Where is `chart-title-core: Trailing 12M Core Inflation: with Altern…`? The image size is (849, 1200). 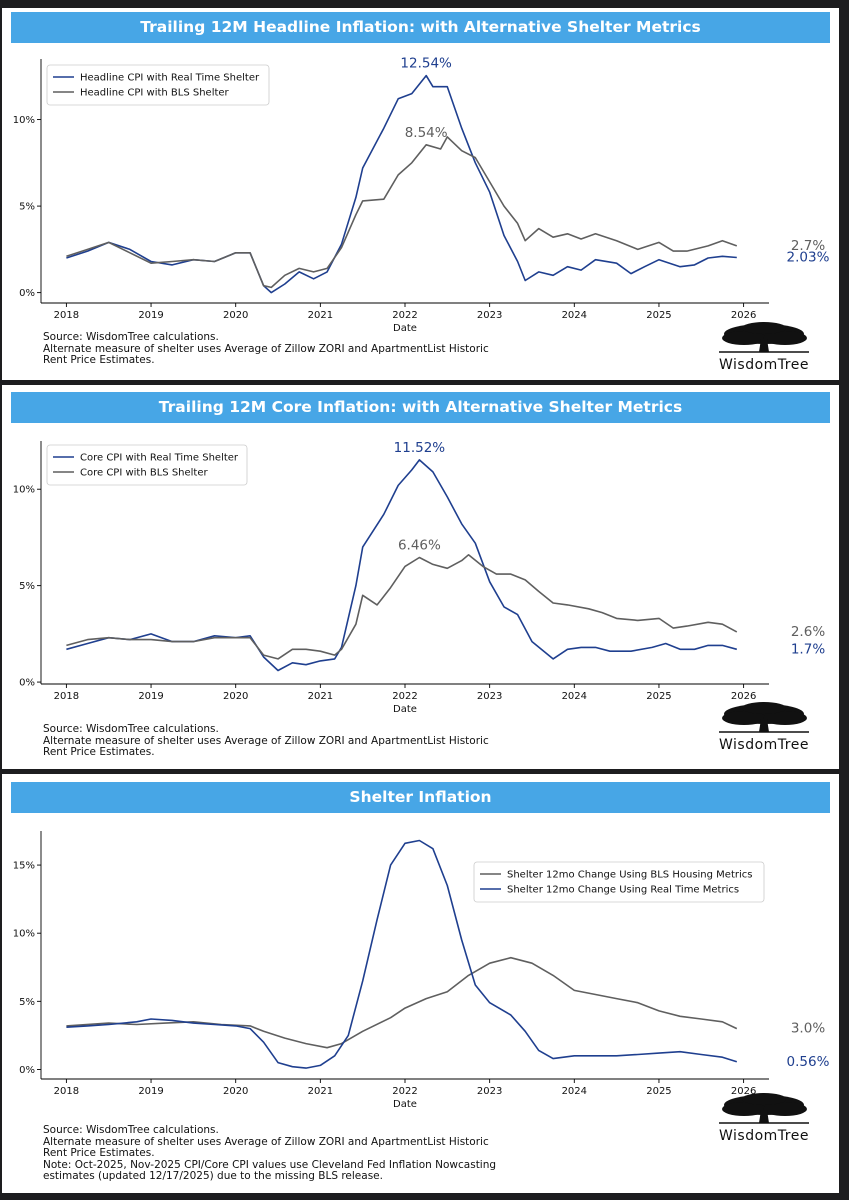 chart-title-core: Trailing 12M Core Inflation: with Altern… is located at coordinates (420, 407).